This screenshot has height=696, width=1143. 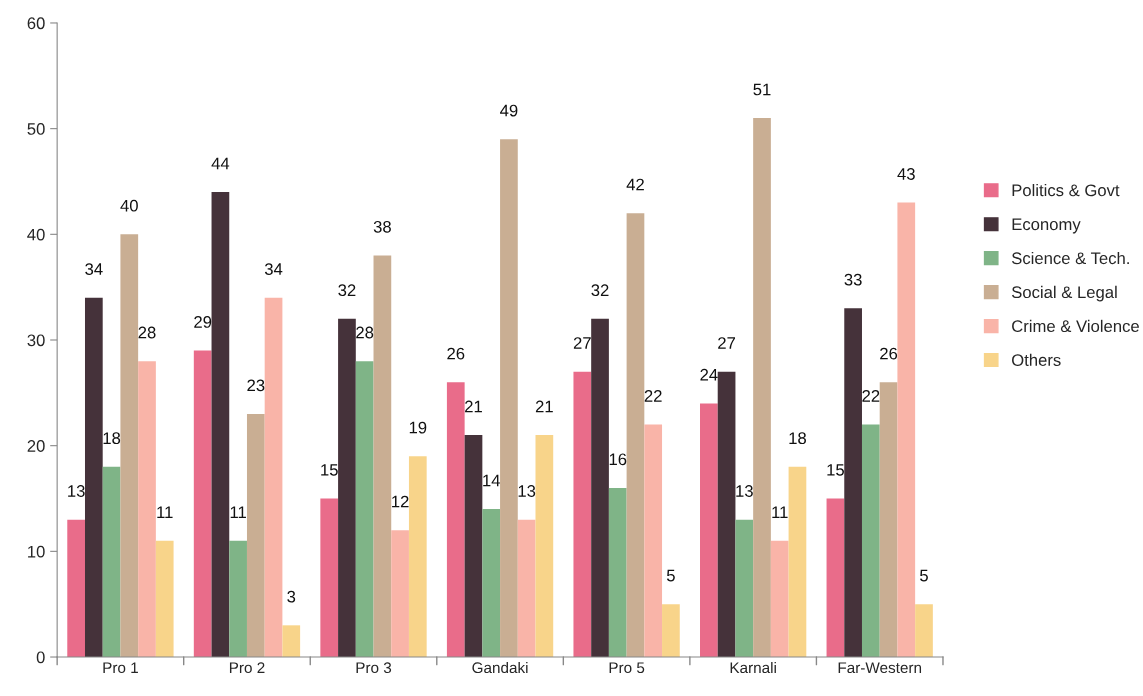 I want to click on legend-label: Crime & Violence, so click(x=1075, y=326).